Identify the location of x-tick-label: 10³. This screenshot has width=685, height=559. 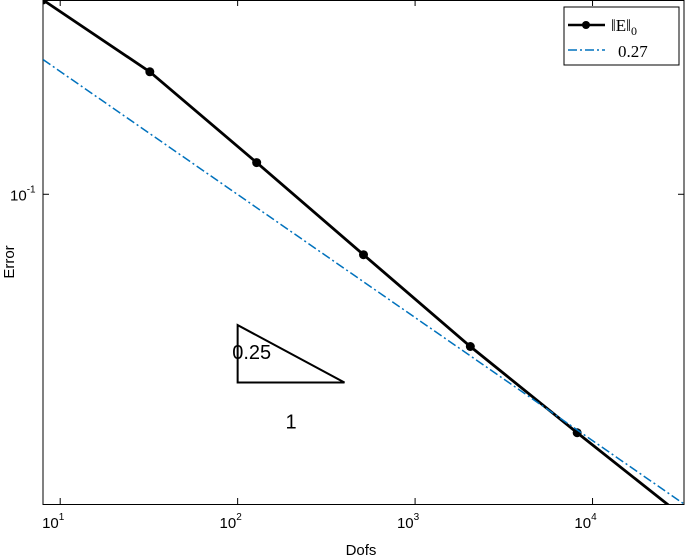
(408, 522).